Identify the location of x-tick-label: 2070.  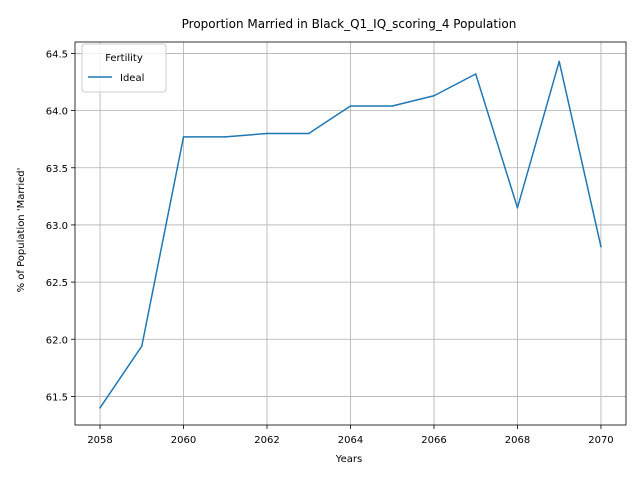
(600, 440).